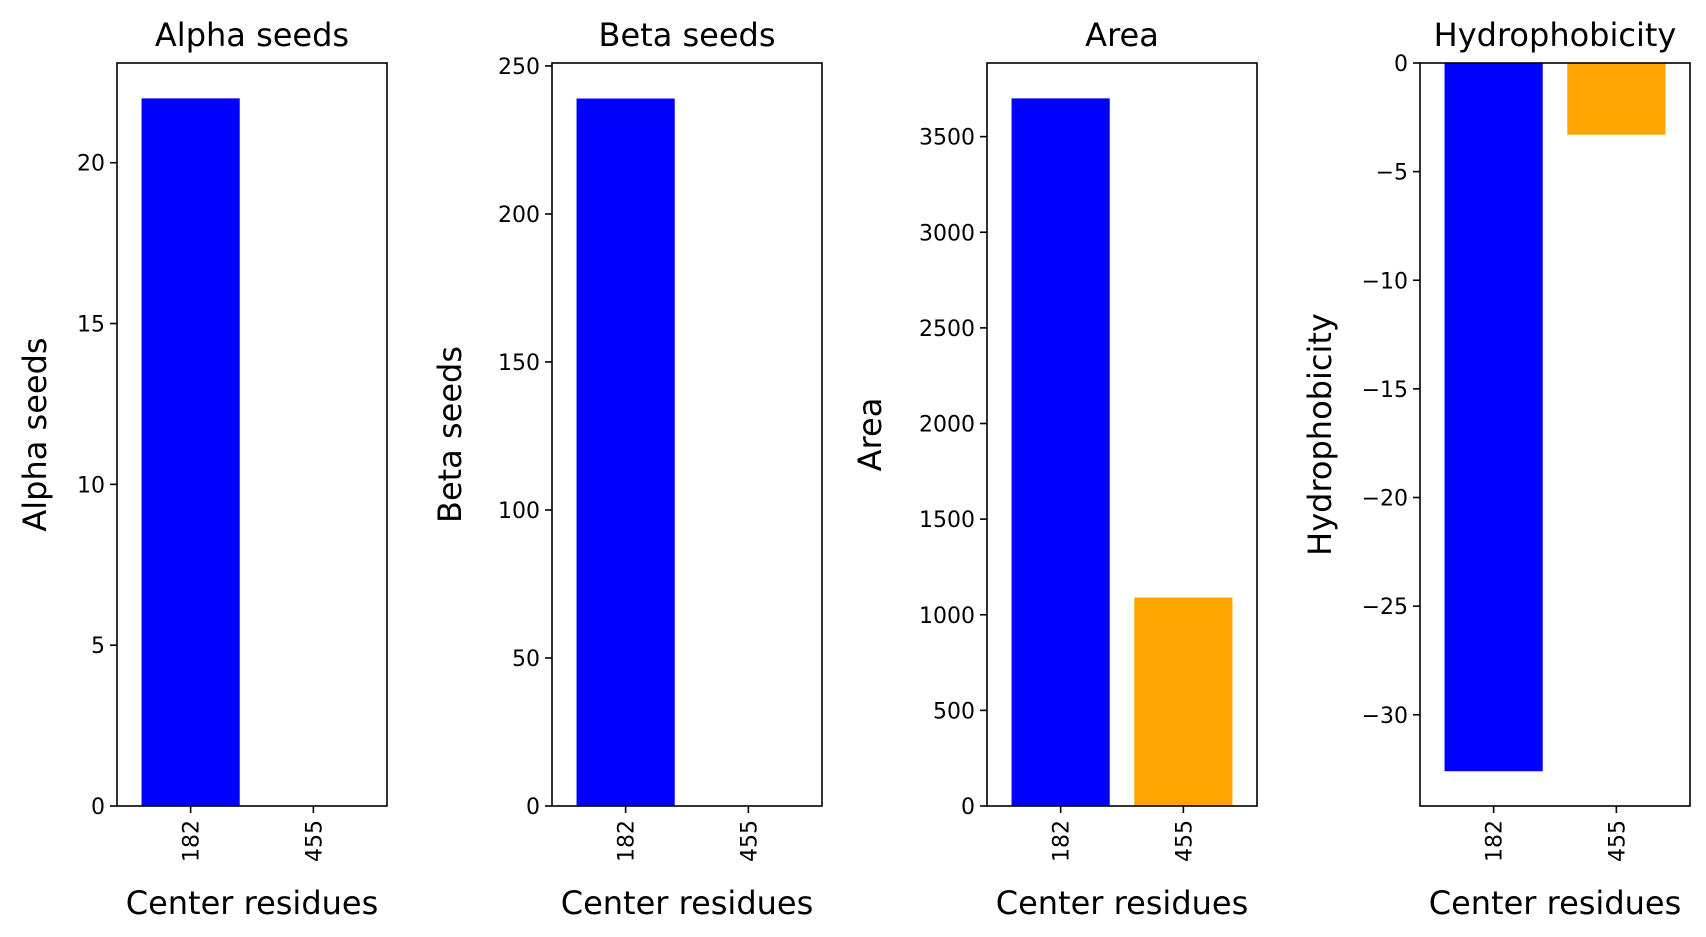  What do you see at coordinates (1392, 173) in the screenshot?
I see `y-tick-label: −5` at bounding box center [1392, 173].